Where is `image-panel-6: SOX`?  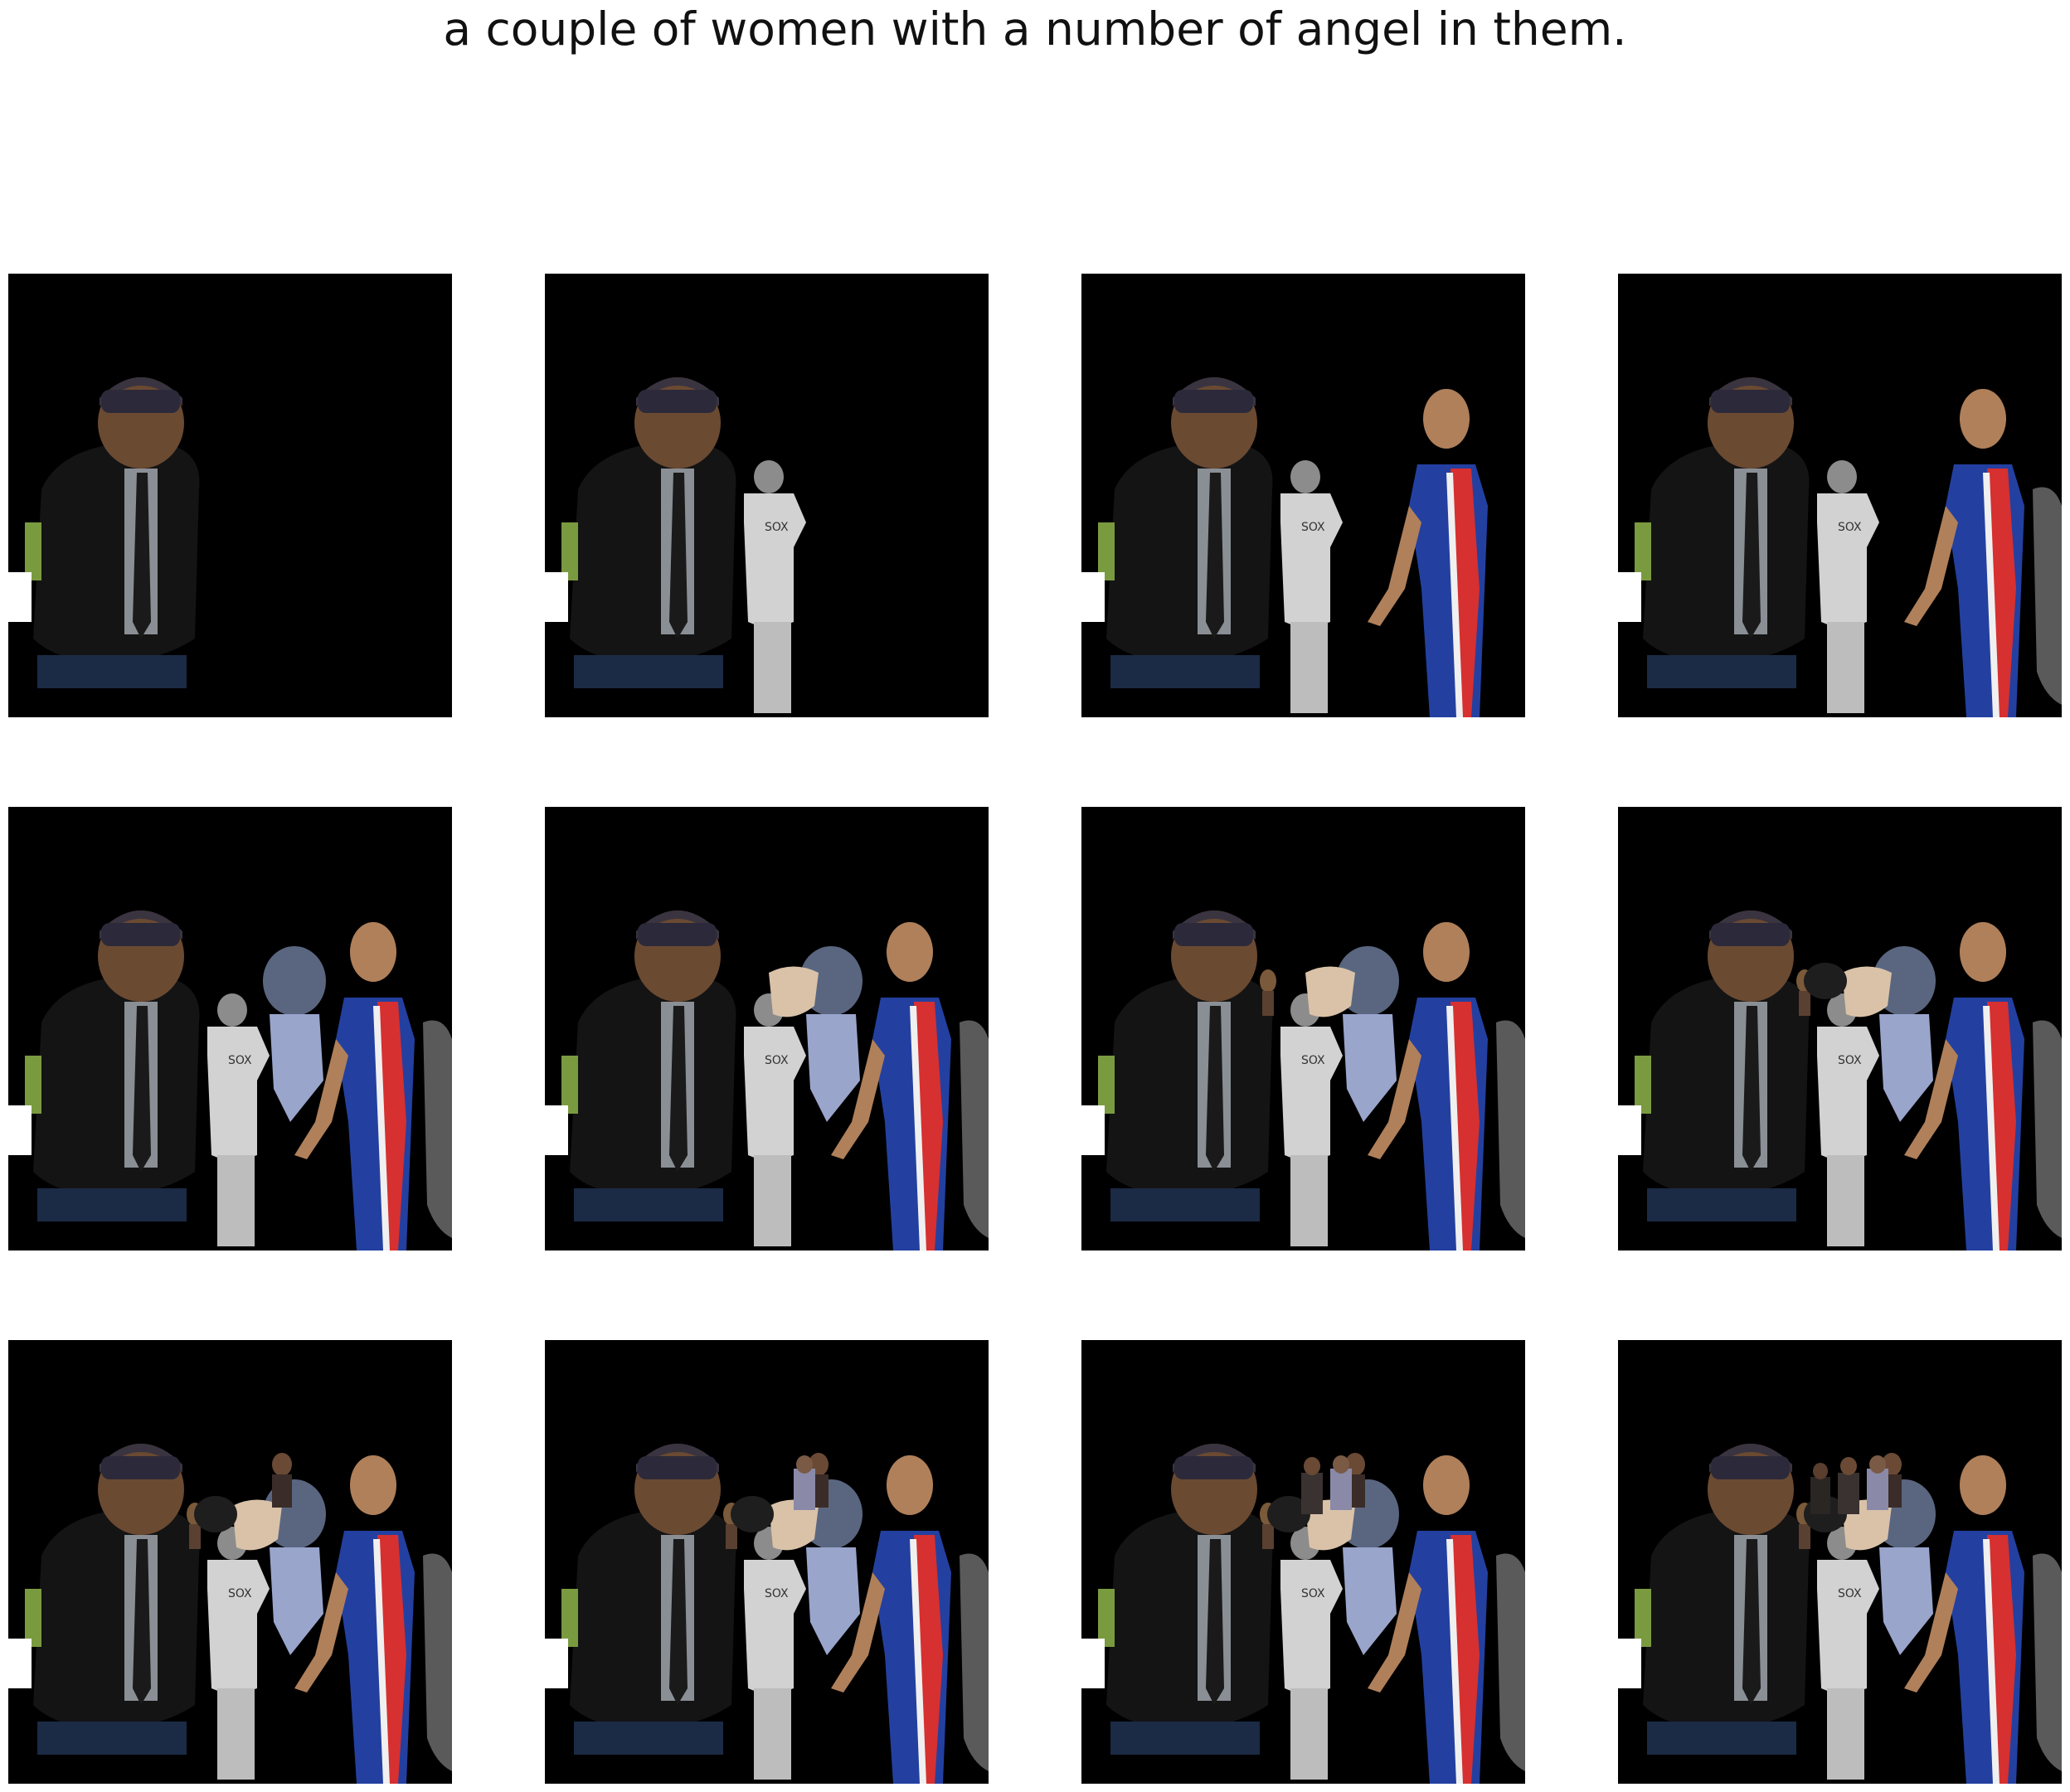 image-panel-6: SOX is located at coordinates (767, 1029).